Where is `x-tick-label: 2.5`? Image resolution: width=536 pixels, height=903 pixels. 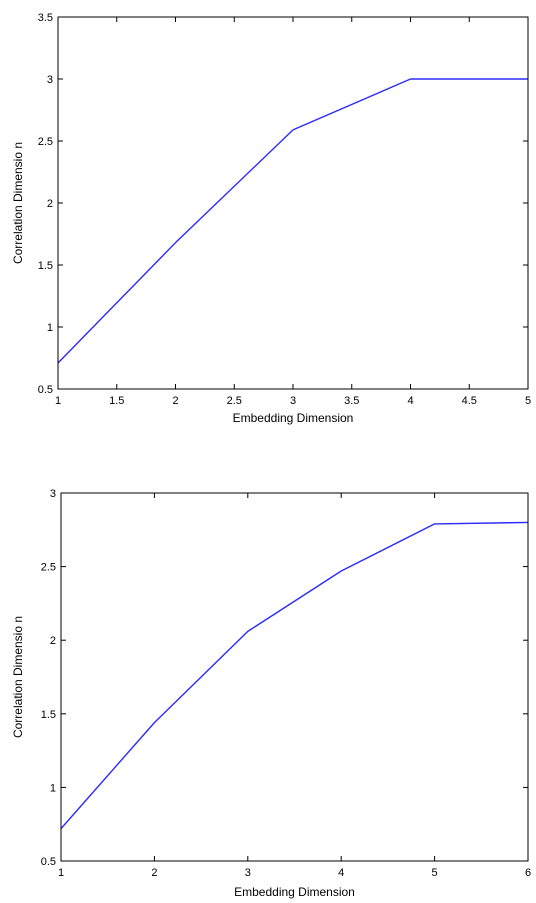 x-tick-label: 2.5 is located at coordinates (234, 401).